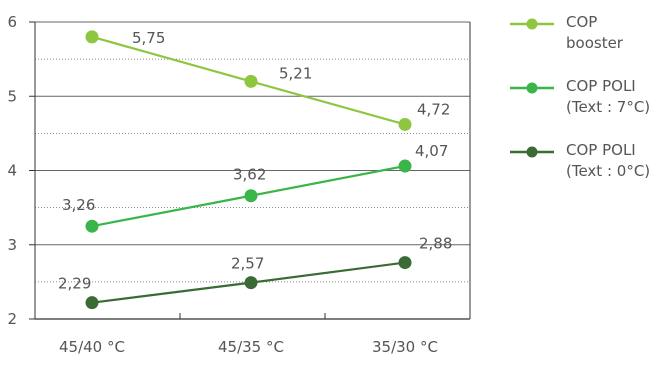  I want to click on y-tick-label: 3, so click(12, 245).